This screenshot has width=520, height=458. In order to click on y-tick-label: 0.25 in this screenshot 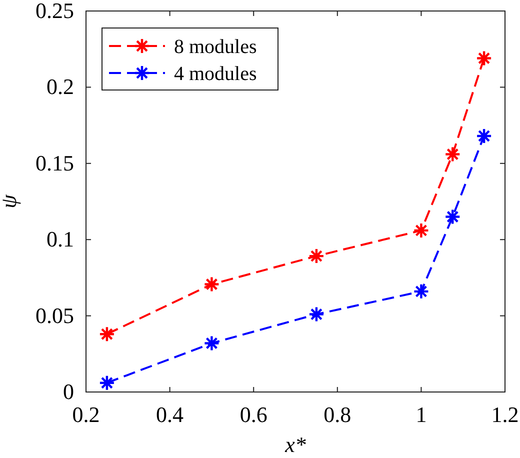, I will do `click(55, 11)`.